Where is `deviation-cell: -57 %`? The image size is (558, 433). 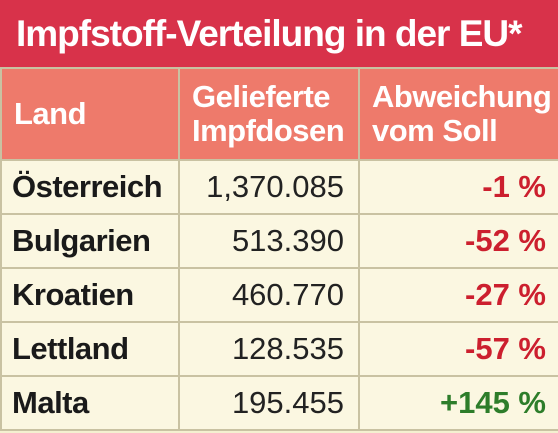 deviation-cell: -57 % is located at coordinates (458, 349).